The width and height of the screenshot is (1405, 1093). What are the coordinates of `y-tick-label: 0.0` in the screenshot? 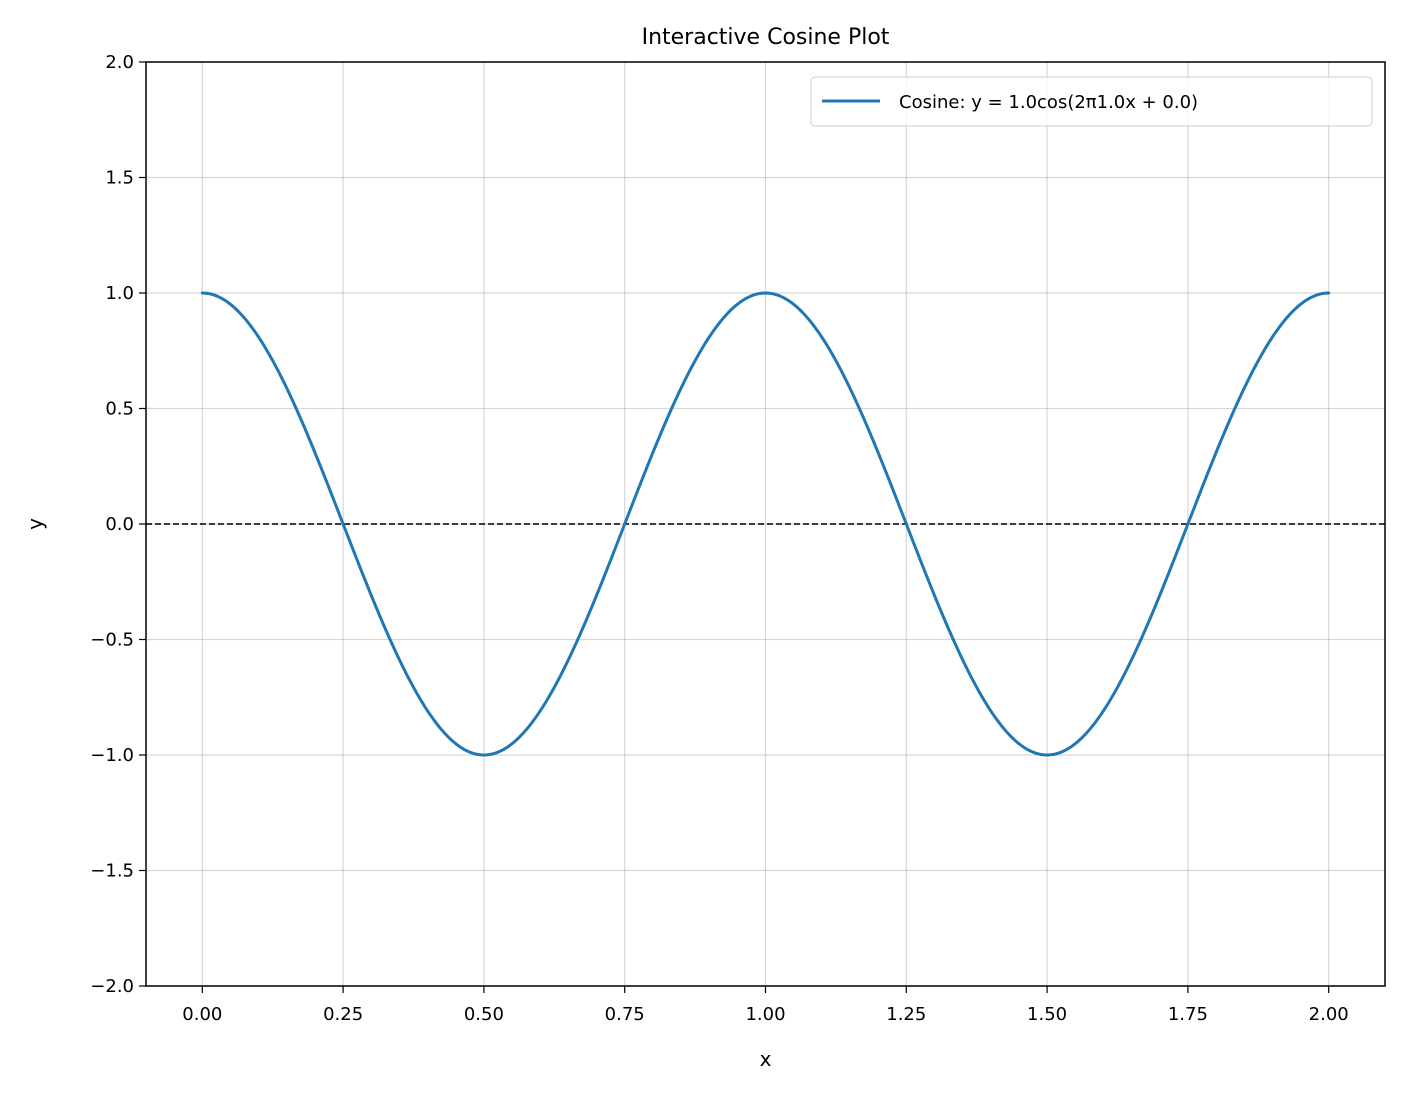 It's located at (119, 524).